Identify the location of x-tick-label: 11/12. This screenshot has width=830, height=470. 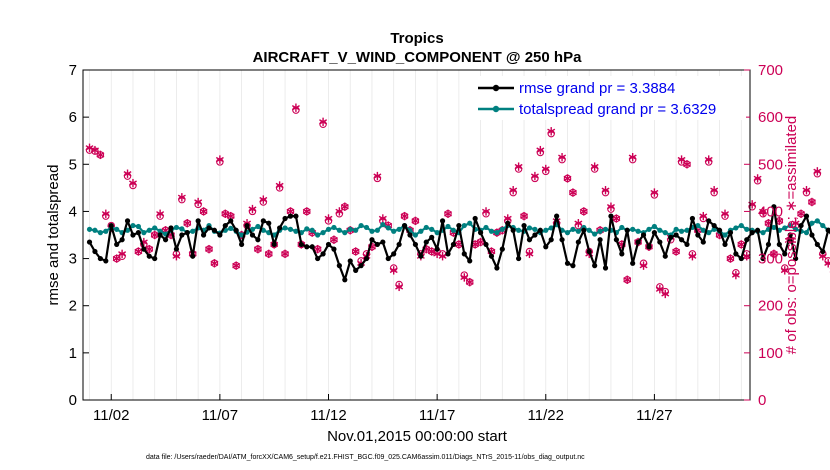
(328, 415).